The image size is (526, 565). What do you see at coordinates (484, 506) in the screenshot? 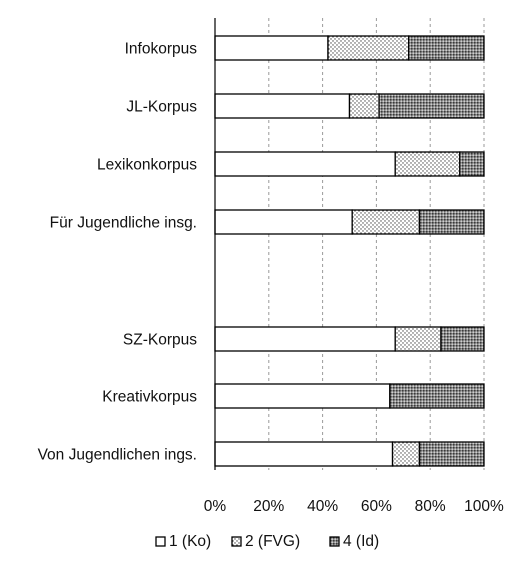
I see `x-tick-label: 100%` at bounding box center [484, 506].